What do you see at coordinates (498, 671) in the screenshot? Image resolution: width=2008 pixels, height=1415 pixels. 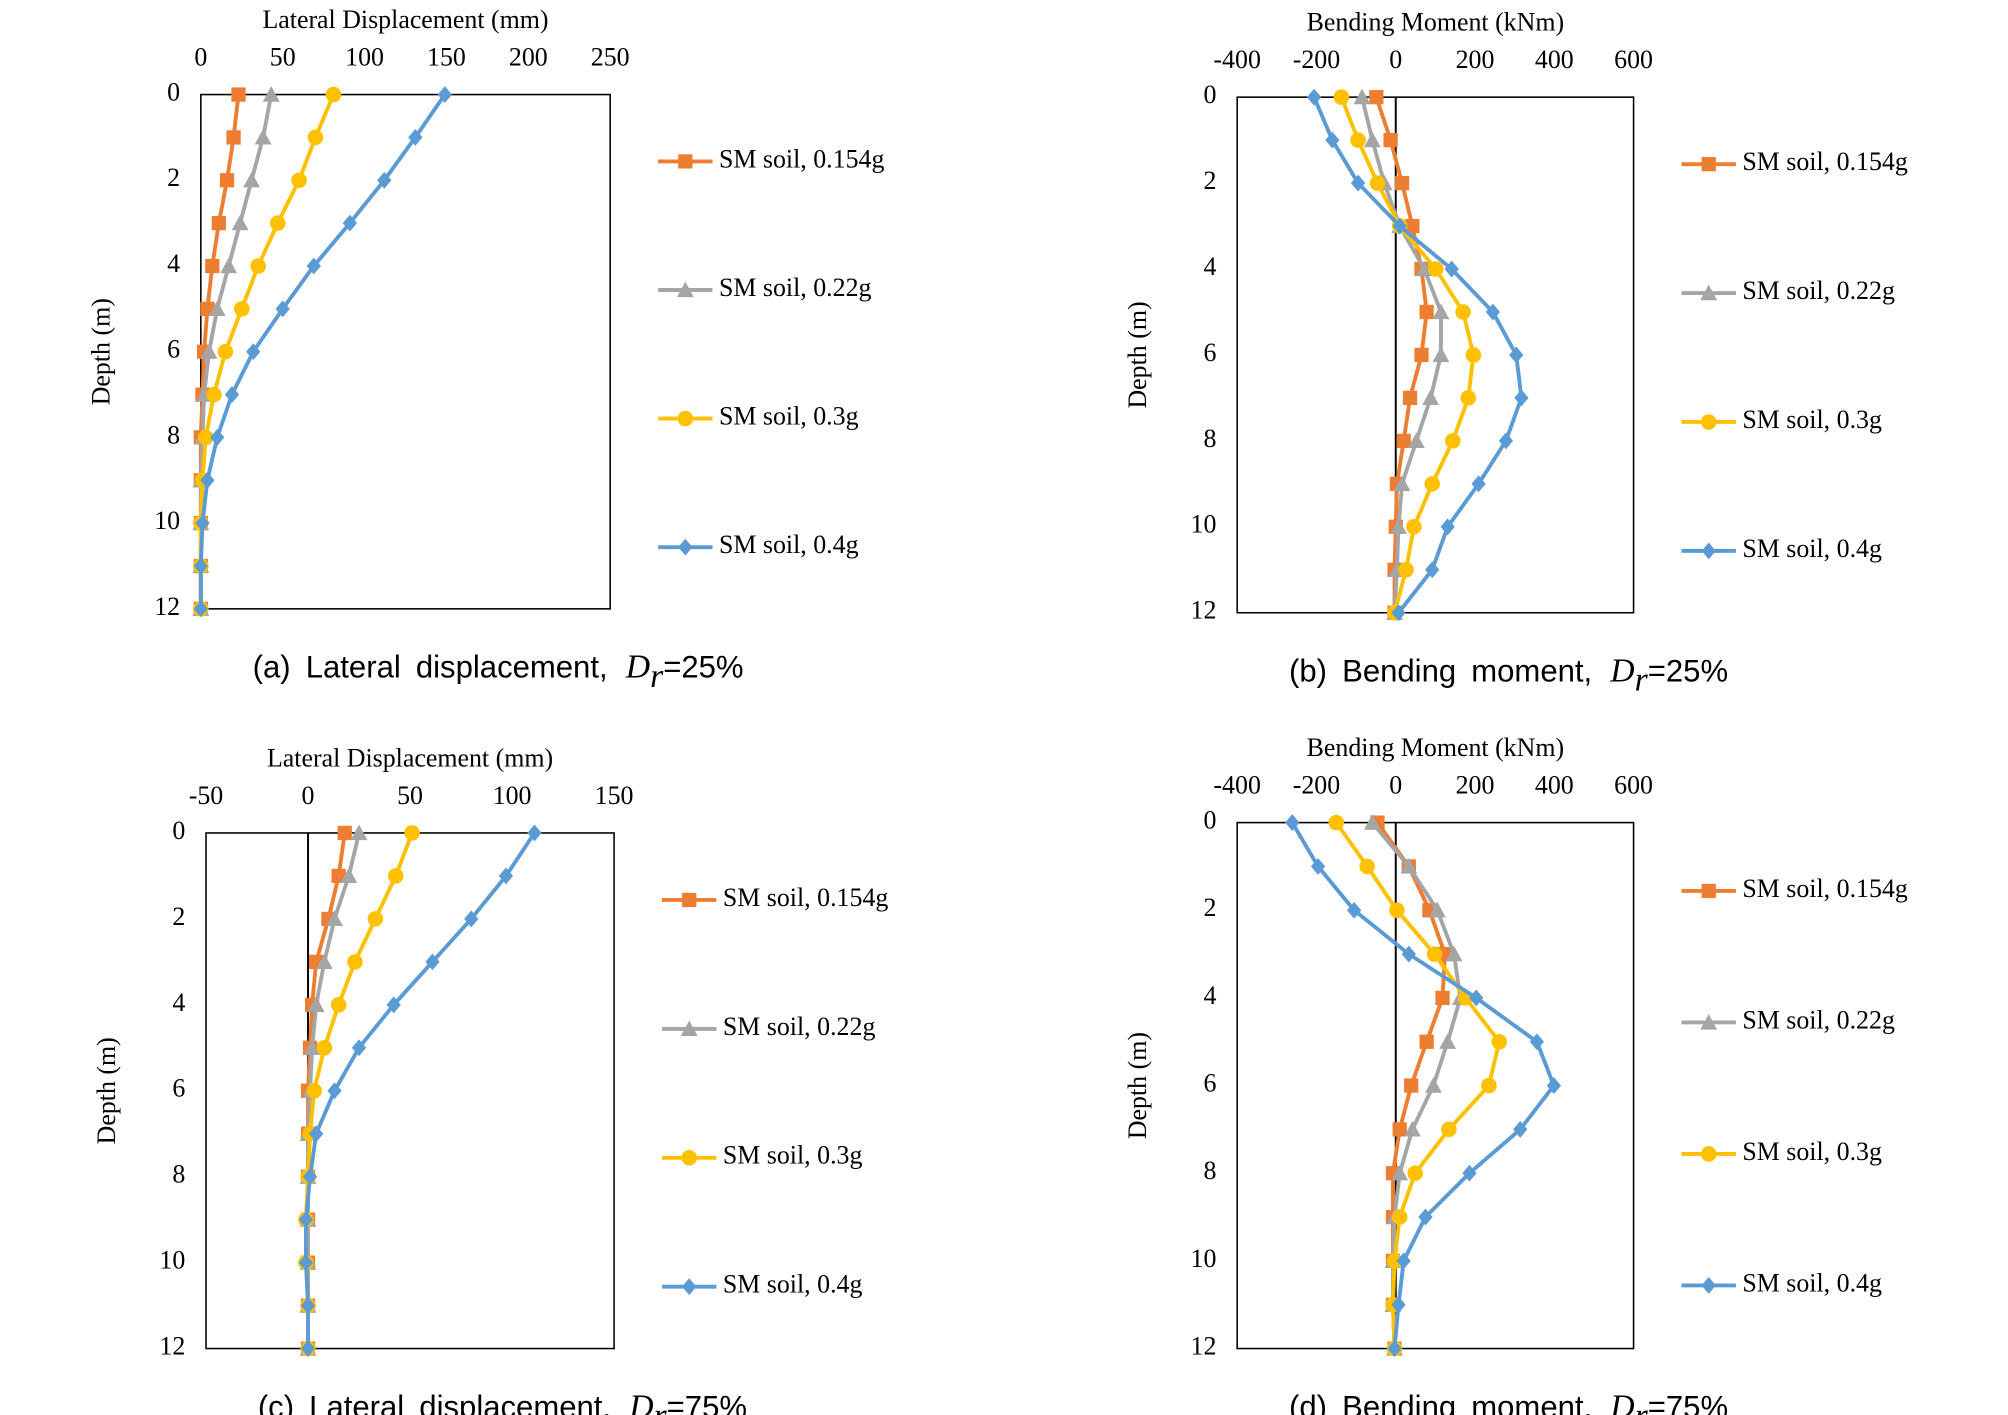 I see `caption: (a) Lateral displacement, Dr=25%` at bounding box center [498, 671].